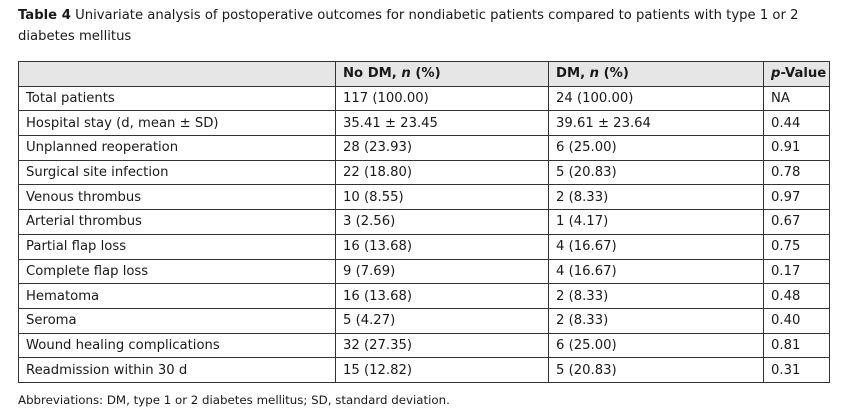 The height and width of the screenshot is (418, 858). I want to click on cell-outcome: Readmission within 30 d, so click(177, 370).